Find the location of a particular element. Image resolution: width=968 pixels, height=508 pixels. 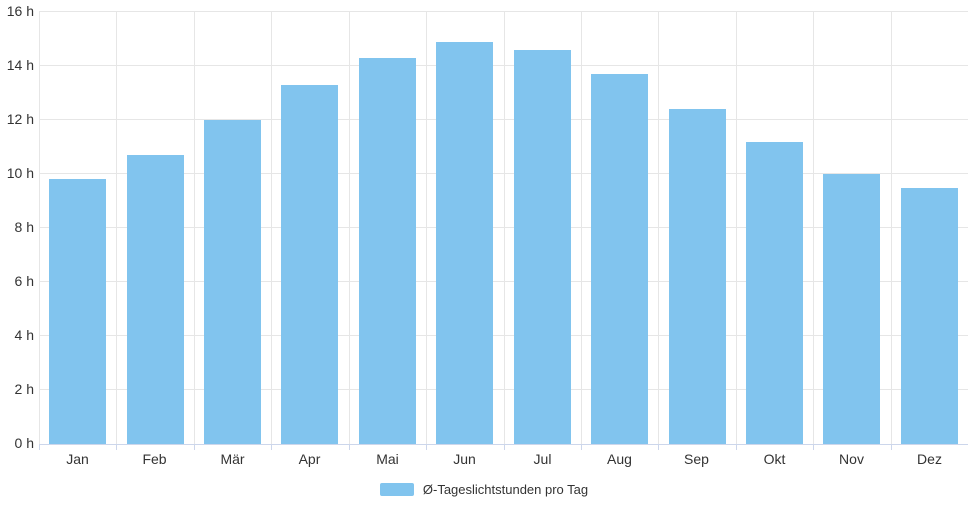

legend-swatch-icon is located at coordinates (396, 489).